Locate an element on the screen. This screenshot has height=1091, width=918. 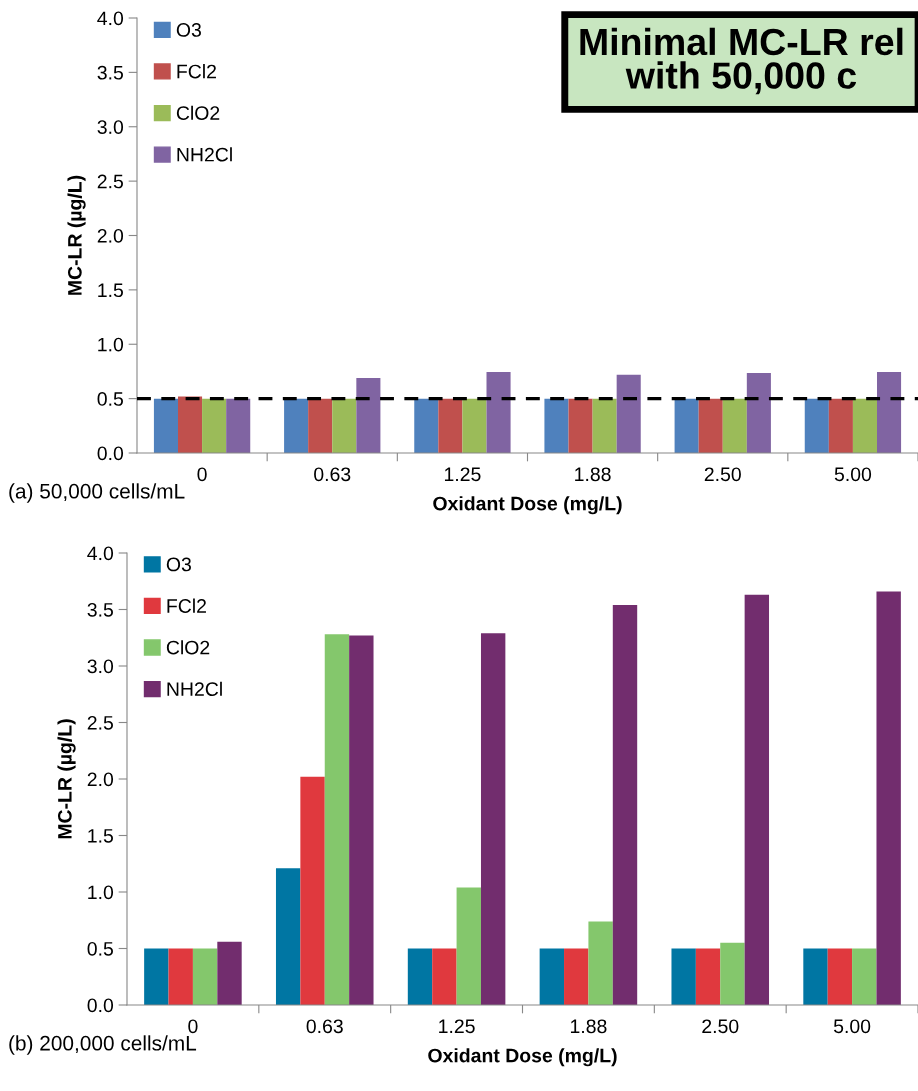
text: Minimal MC-LR rel with 50,000 c is located at coordinates (741, 61).